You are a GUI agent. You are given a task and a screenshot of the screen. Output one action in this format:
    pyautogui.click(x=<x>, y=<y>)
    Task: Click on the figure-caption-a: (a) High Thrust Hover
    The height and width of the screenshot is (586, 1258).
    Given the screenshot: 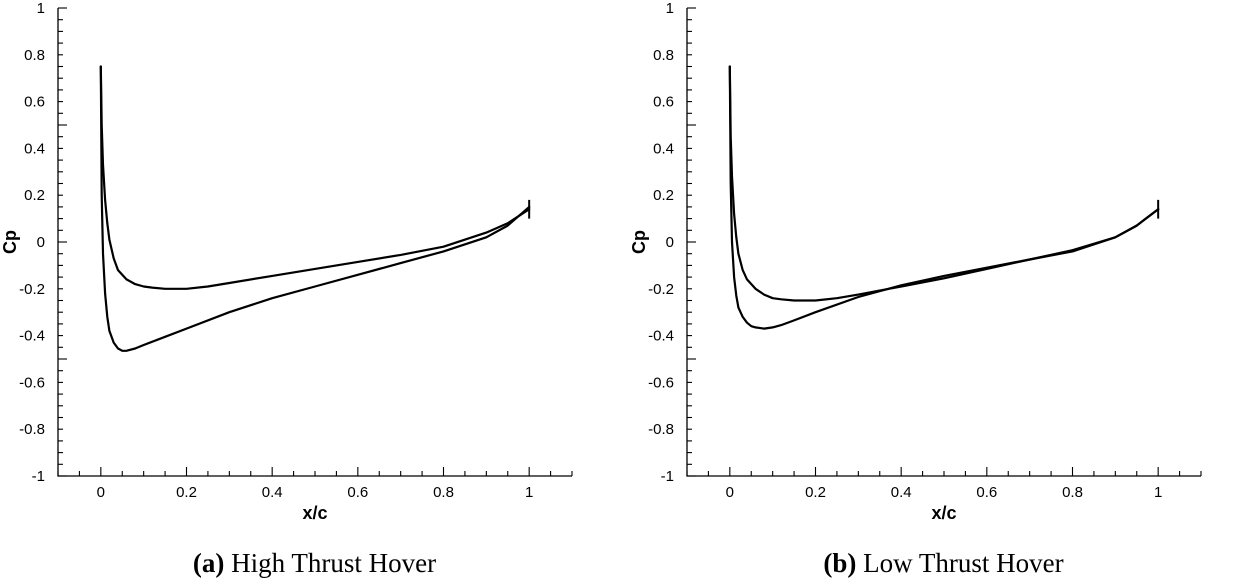 What is the action you would take?
    pyautogui.click(x=314, y=563)
    